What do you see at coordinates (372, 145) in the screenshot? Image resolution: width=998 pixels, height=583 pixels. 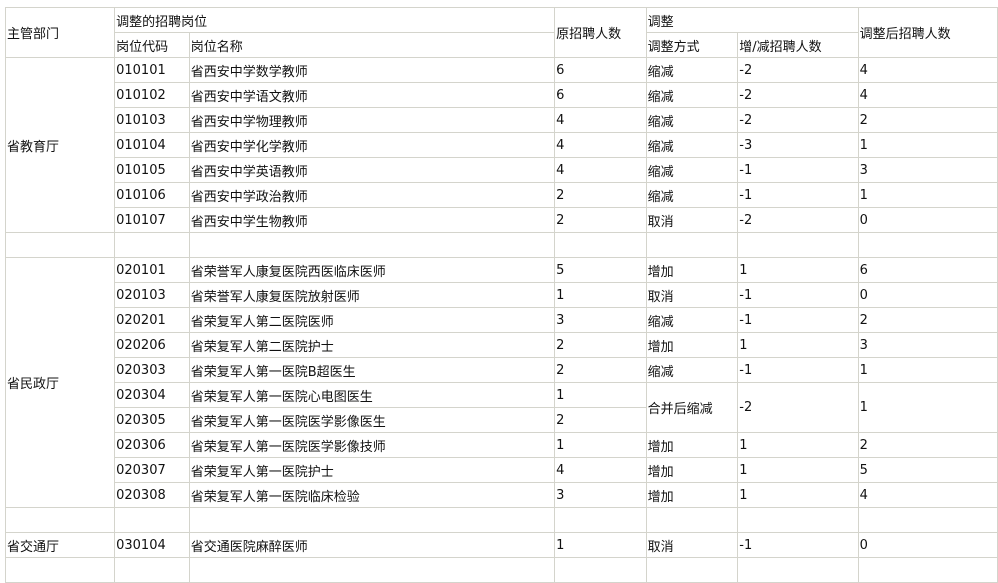 I see `position-name: 省西安中学化学教师` at bounding box center [372, 145].